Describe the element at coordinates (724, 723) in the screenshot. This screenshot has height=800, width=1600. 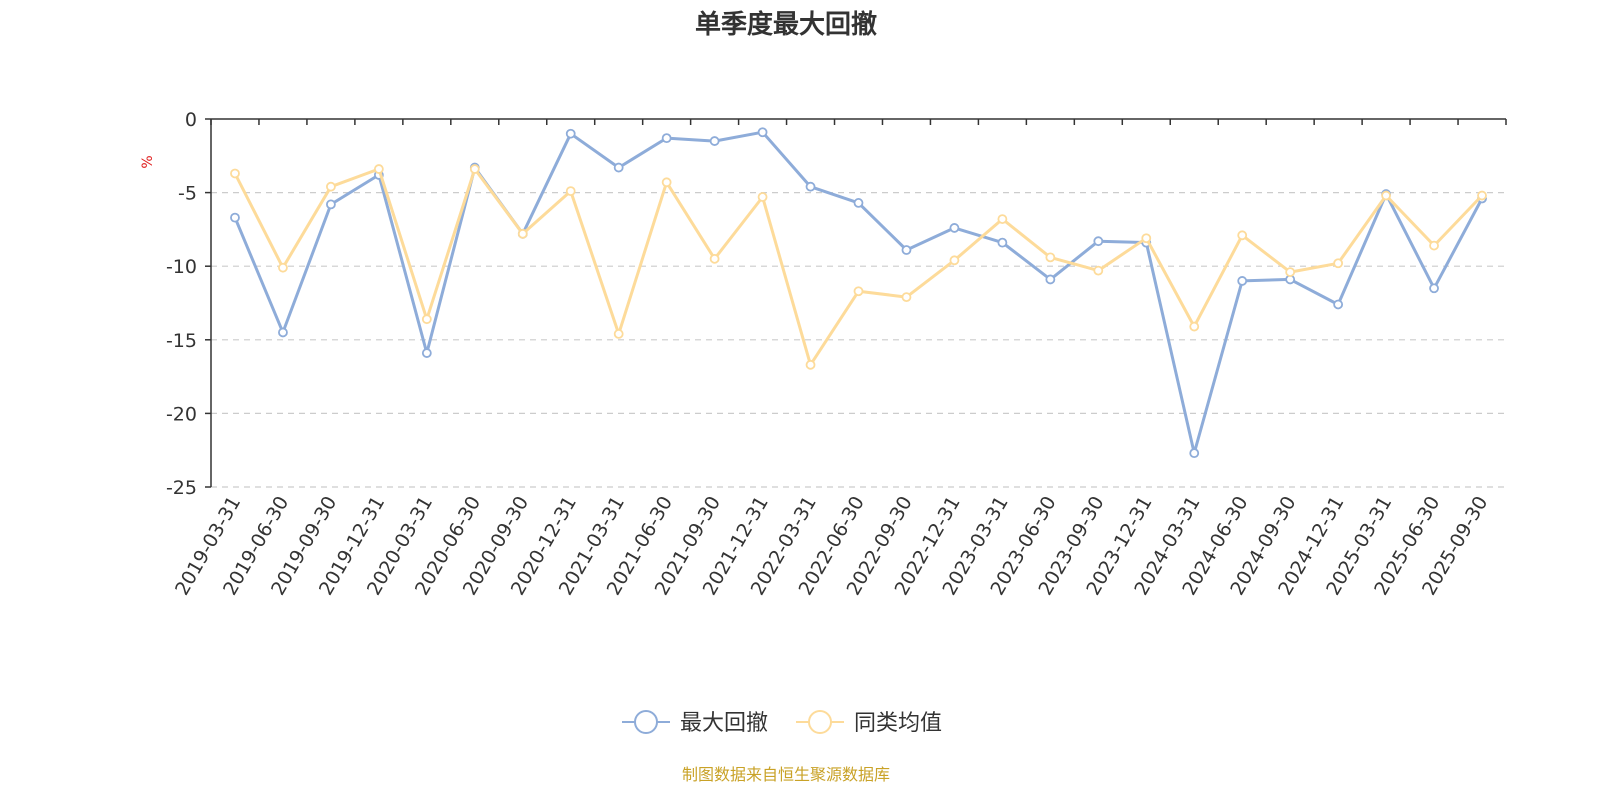
I see `legend-label-1: 最大回撤` at that location.